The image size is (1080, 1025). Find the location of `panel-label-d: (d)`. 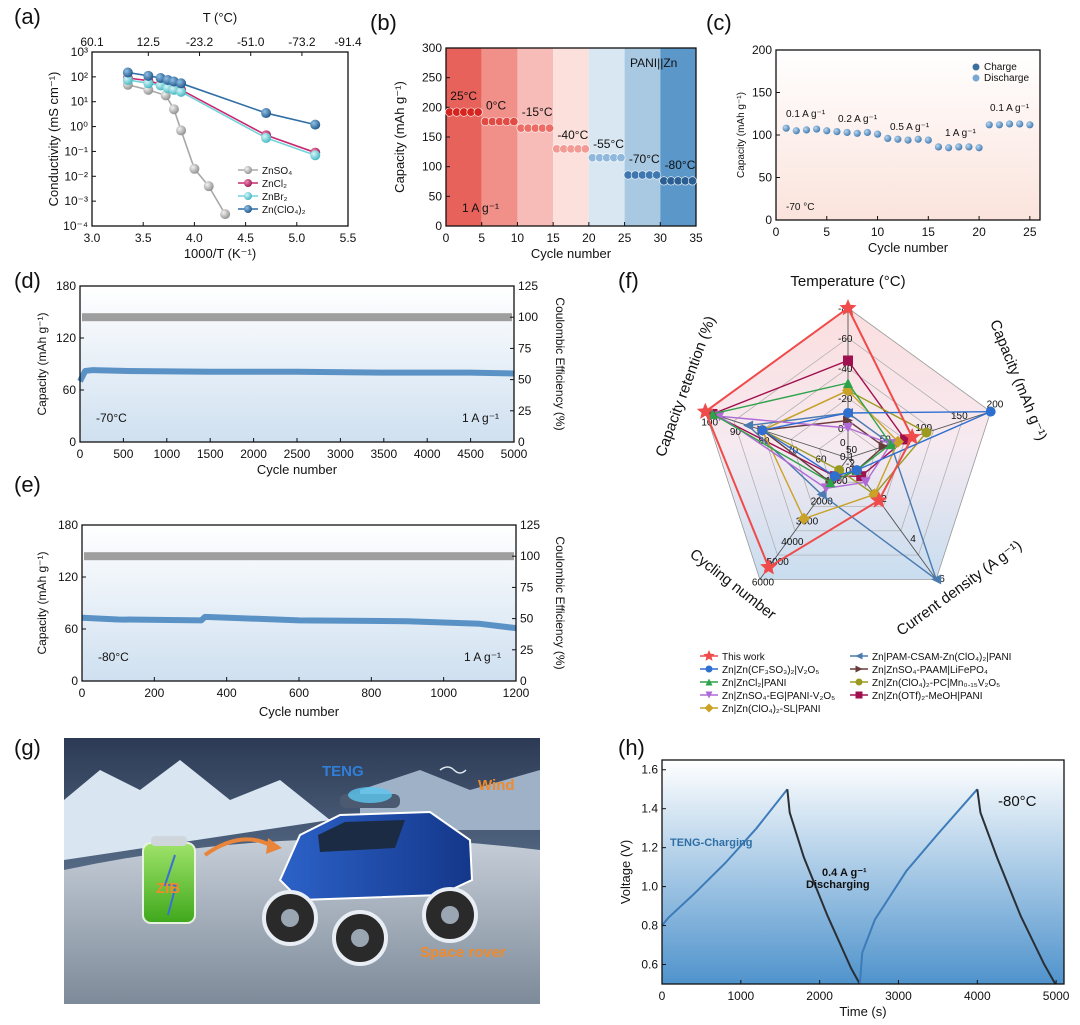

panel-label-d: (d) is located at coordinates (27, 280).